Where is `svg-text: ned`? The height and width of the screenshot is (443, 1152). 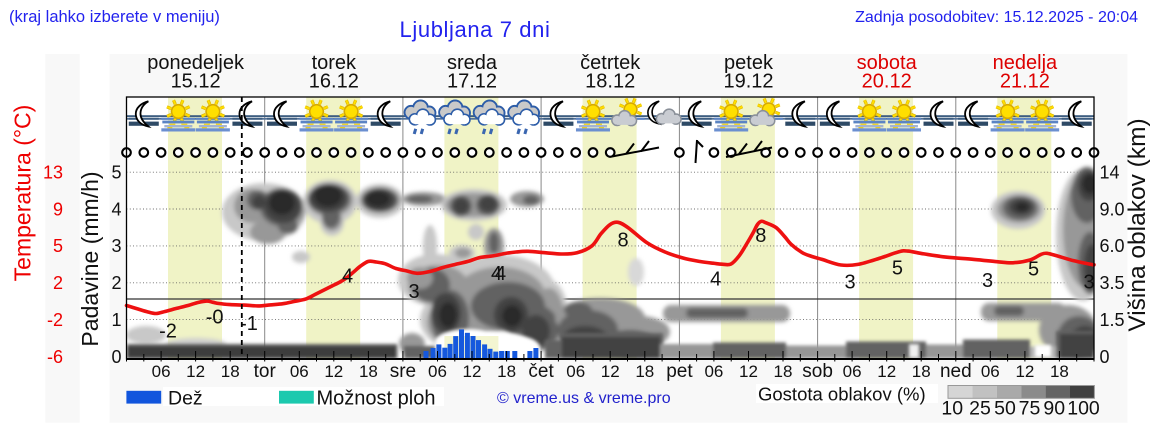 svg-text: ned is located at coordinates (956, 371).